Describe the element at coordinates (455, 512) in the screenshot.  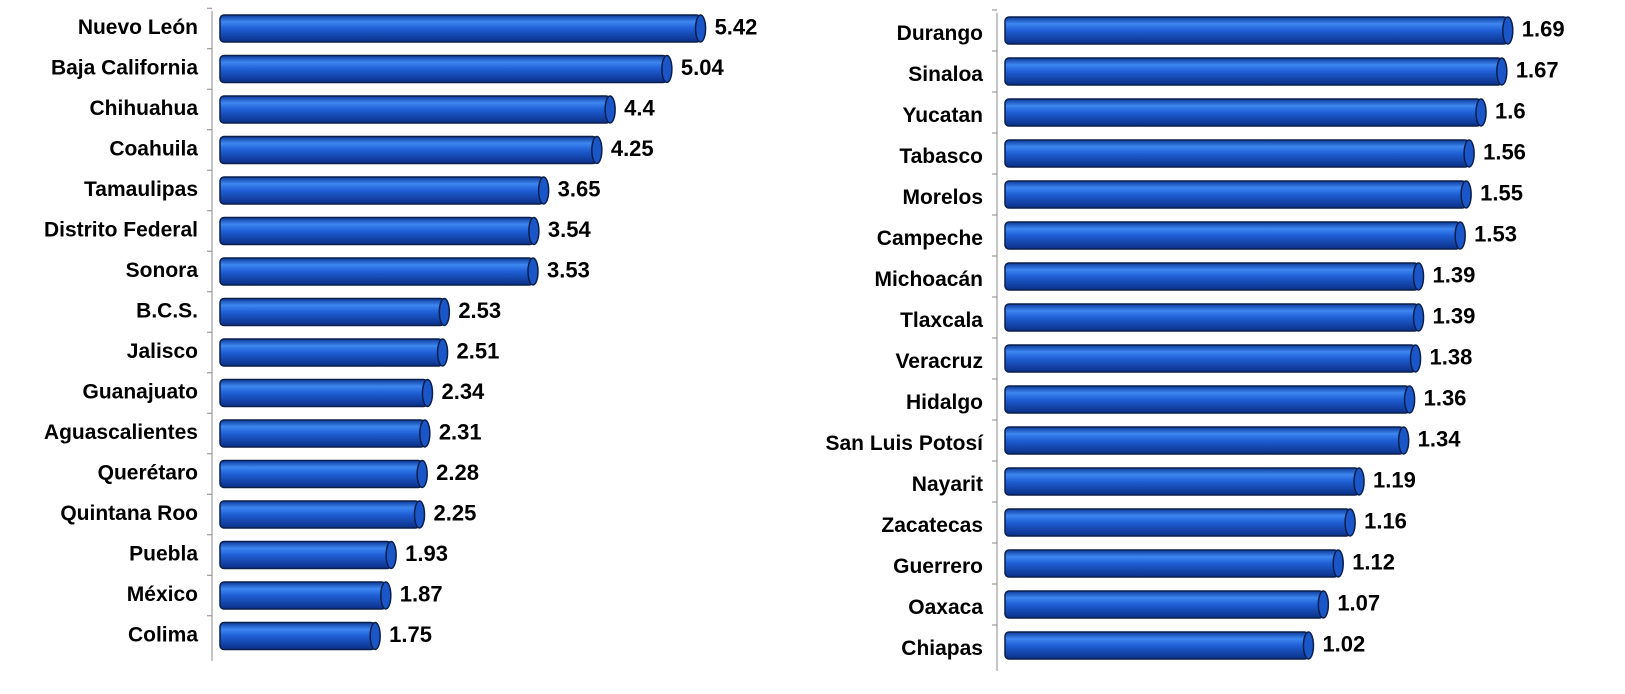
I see `value-label: 2.25` at that location.